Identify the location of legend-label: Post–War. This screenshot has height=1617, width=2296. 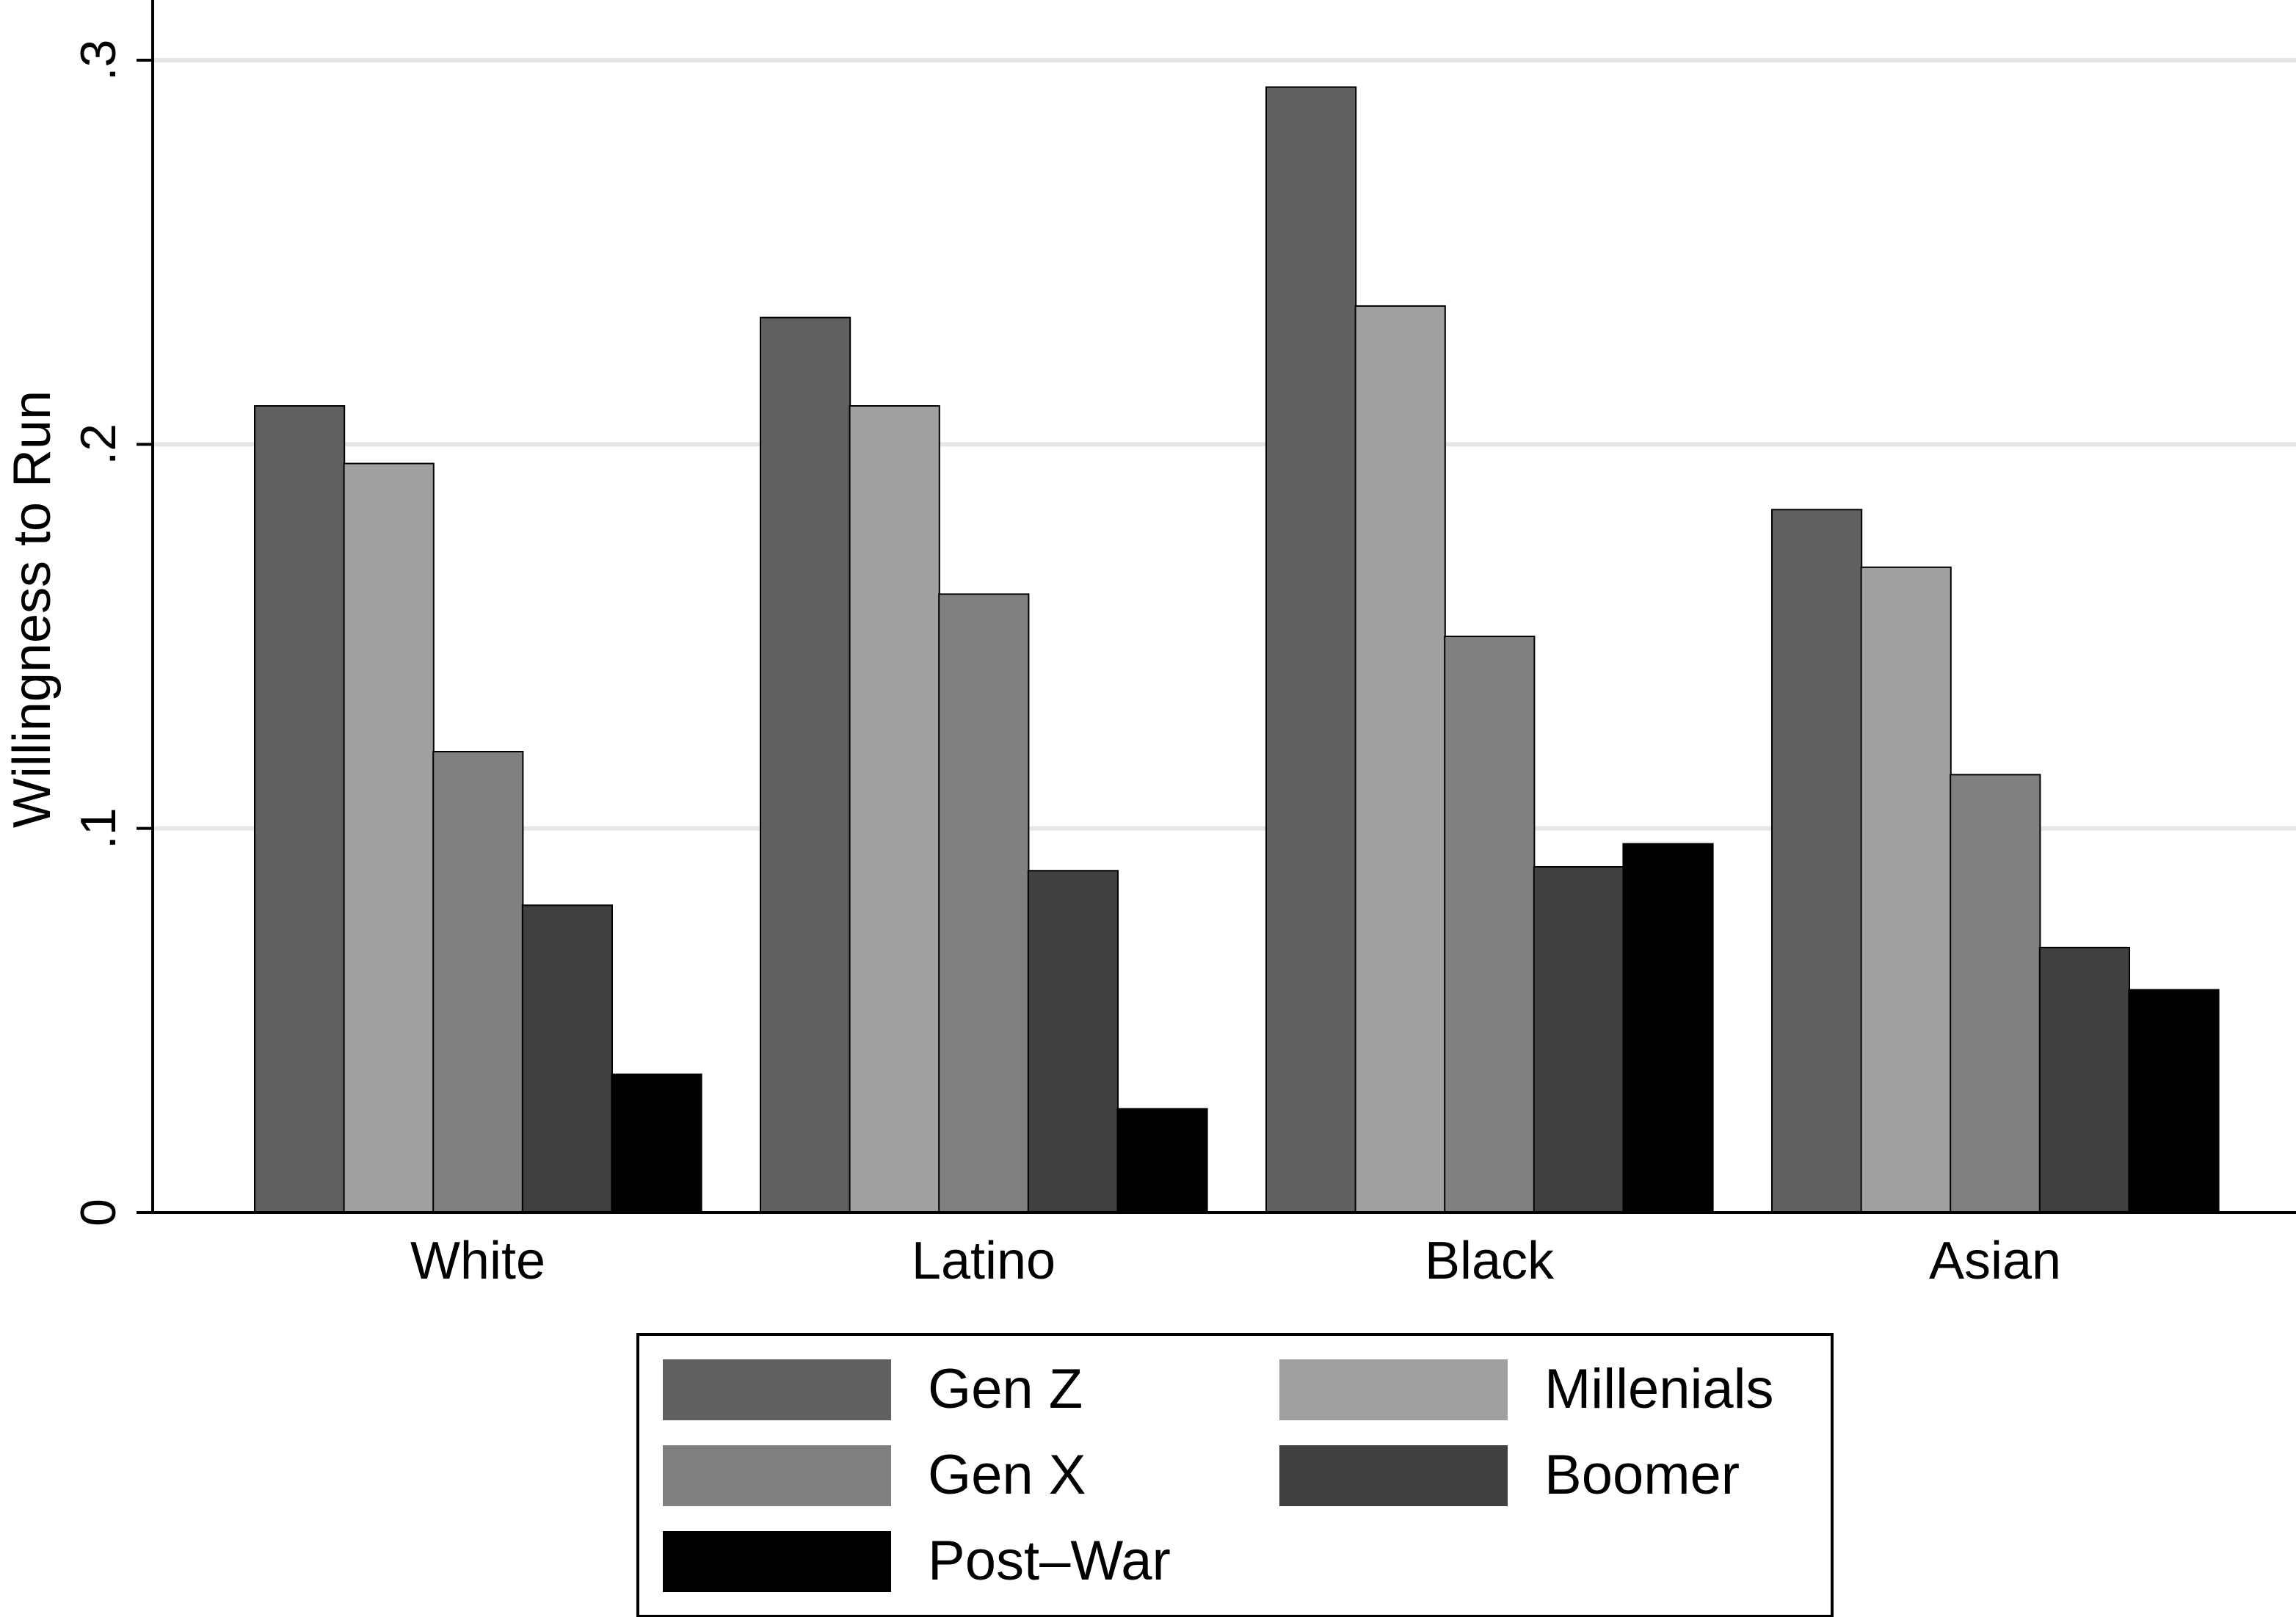
(1049, 1561).